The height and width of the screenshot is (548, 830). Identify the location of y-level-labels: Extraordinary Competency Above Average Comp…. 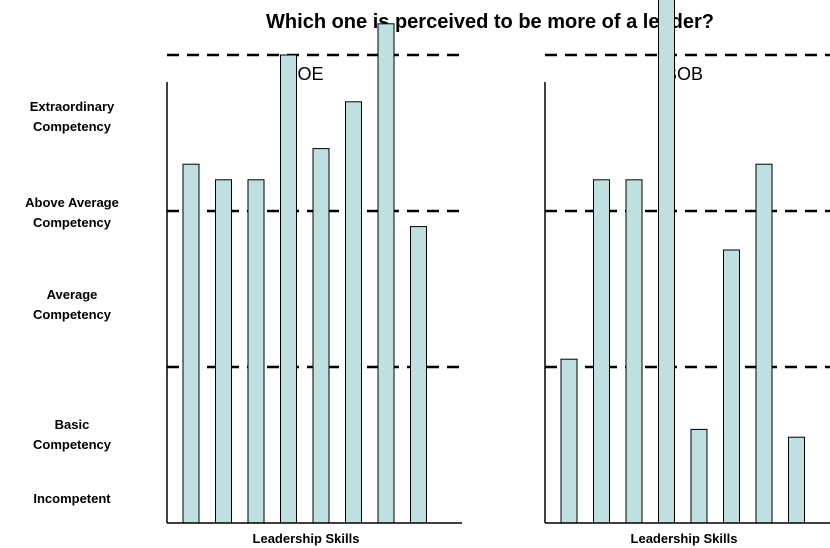
(72, 302).